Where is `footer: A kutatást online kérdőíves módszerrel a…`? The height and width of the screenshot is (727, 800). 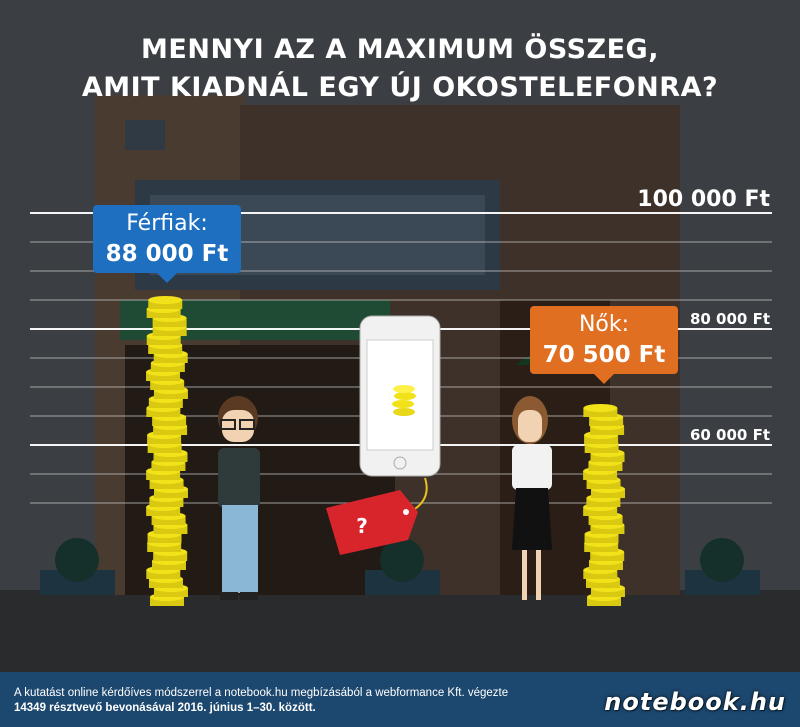
footer: A kutatást online kérdőíves módszerrel a… is located at coordinates (400, 699).